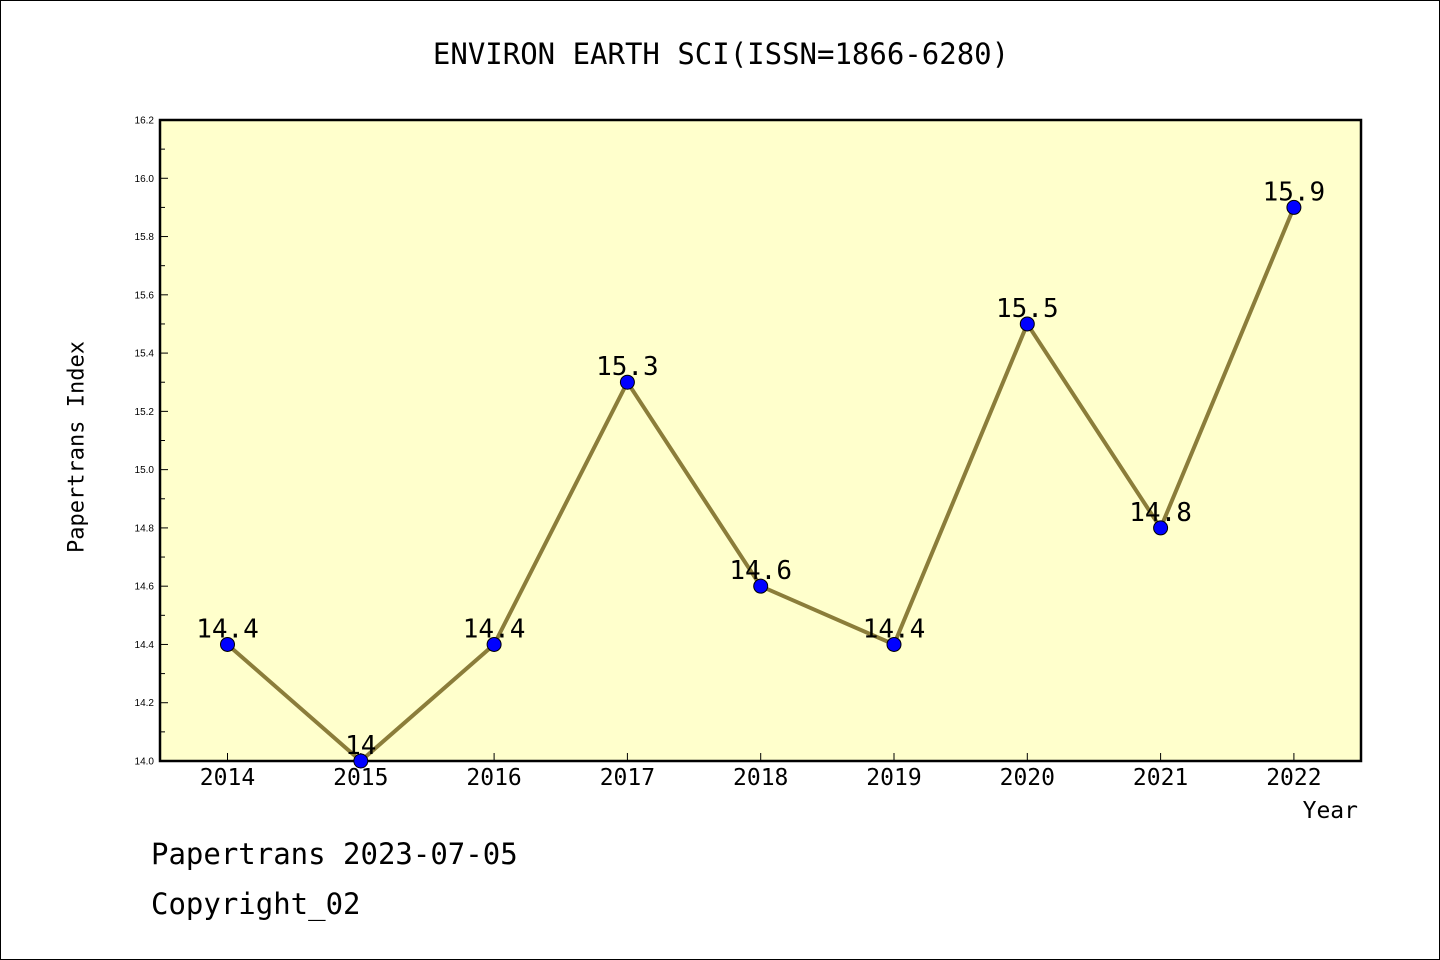  What do you see at coordinates (145, 121) in the screenshot?
I see `y-tick-label: 16.2` at bounding box center [145, 121].